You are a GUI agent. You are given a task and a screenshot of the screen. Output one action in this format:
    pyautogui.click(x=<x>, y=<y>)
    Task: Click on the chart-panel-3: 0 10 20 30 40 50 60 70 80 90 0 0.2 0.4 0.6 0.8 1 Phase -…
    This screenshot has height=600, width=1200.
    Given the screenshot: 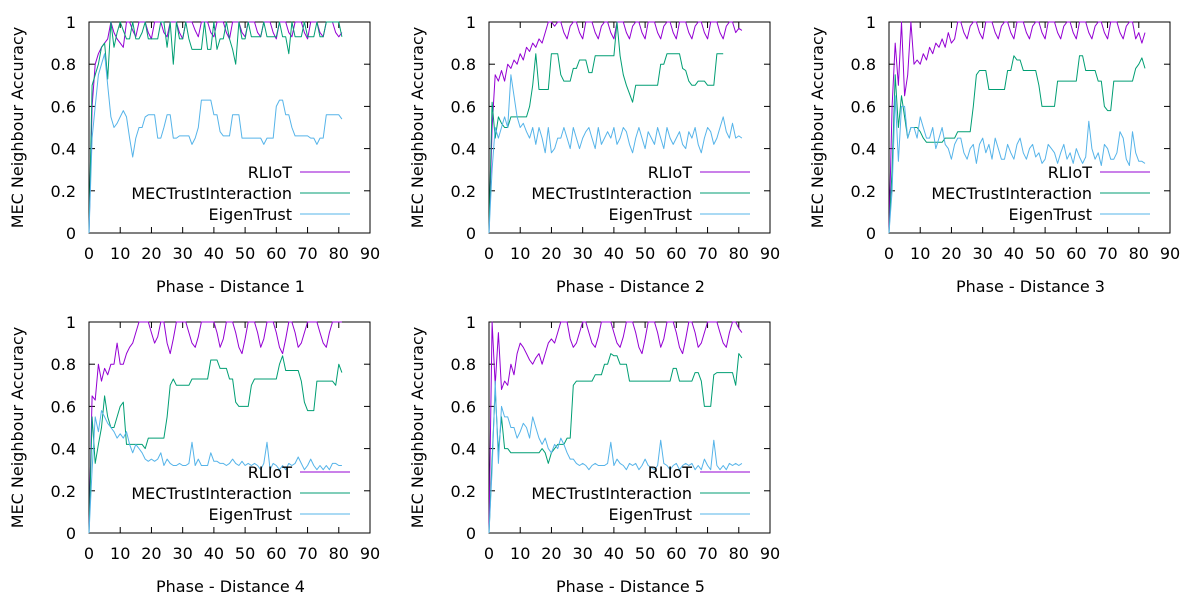 What is the action you would take?
    pyautogui.click(x=994, y=154)
    